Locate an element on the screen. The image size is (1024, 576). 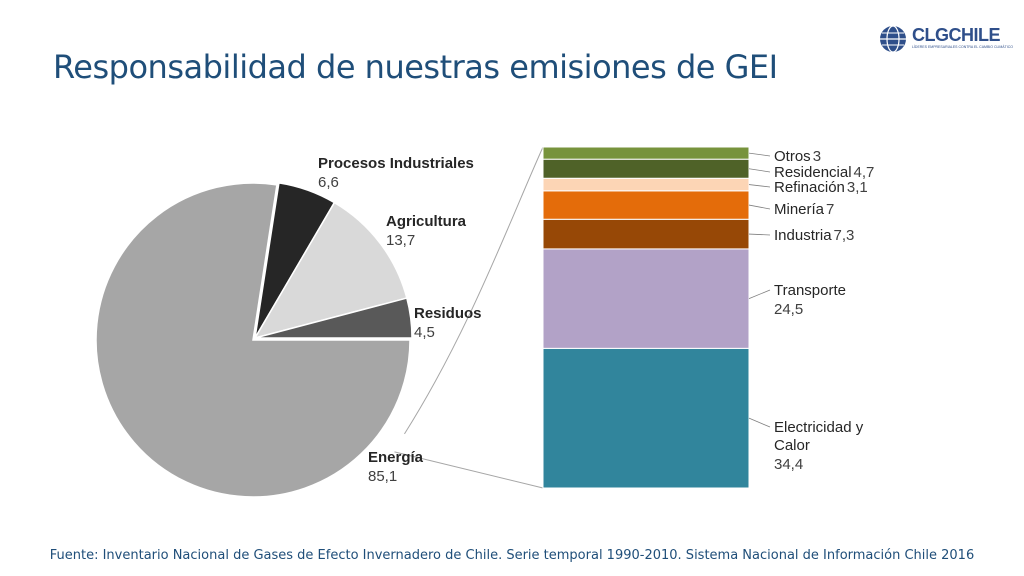
connector-lines is located at coordinates (469, 317).